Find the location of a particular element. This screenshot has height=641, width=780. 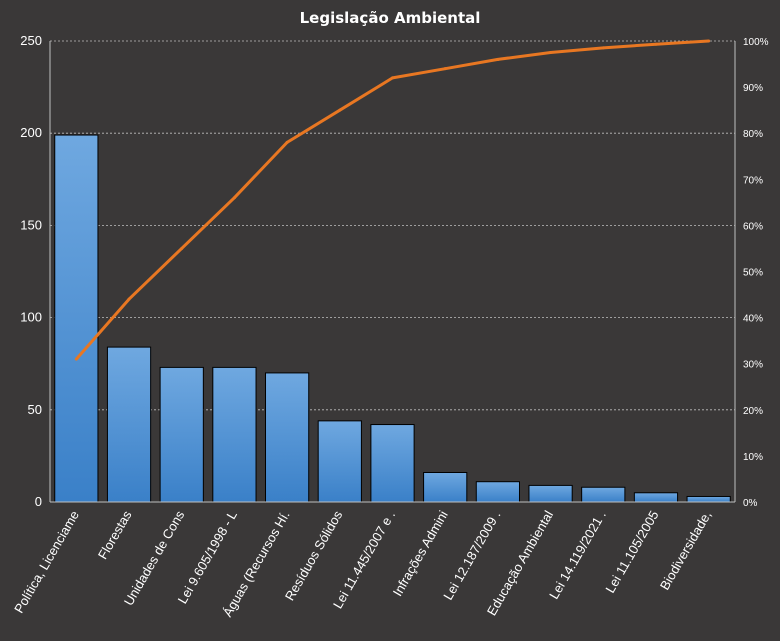

category-label: Lei 14.119/2021 . is located at coordinates (577, 555).